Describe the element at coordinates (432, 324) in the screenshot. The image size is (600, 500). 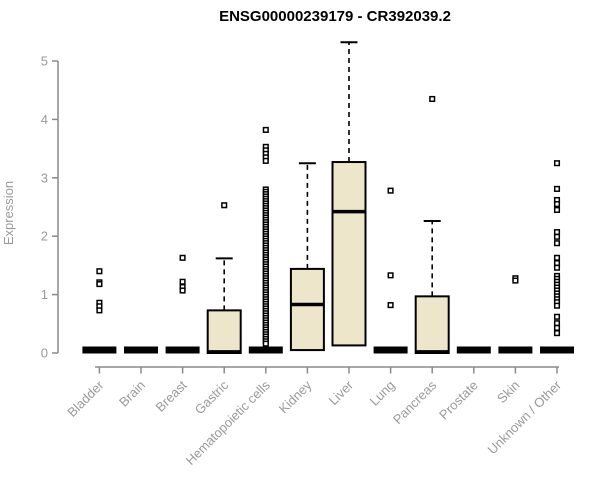
I see `box-pancreas` at that location.